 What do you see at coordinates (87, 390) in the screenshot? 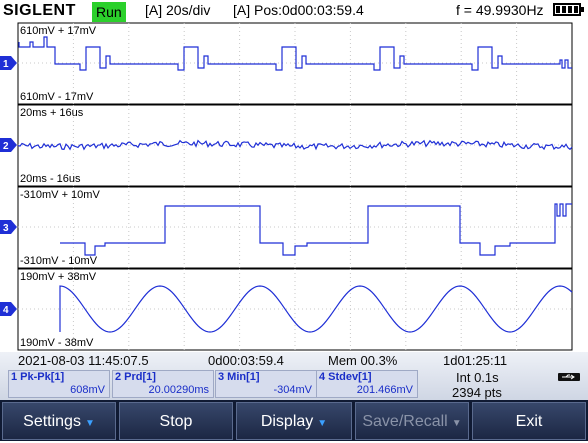
I see `measurement-value: 608mV` at bounding box center [87, 390].